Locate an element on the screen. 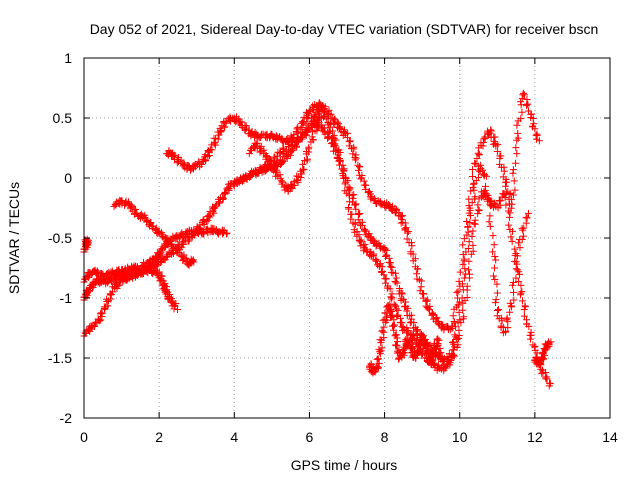  x-tick-label: 12 is located at coordinates (535, 437).